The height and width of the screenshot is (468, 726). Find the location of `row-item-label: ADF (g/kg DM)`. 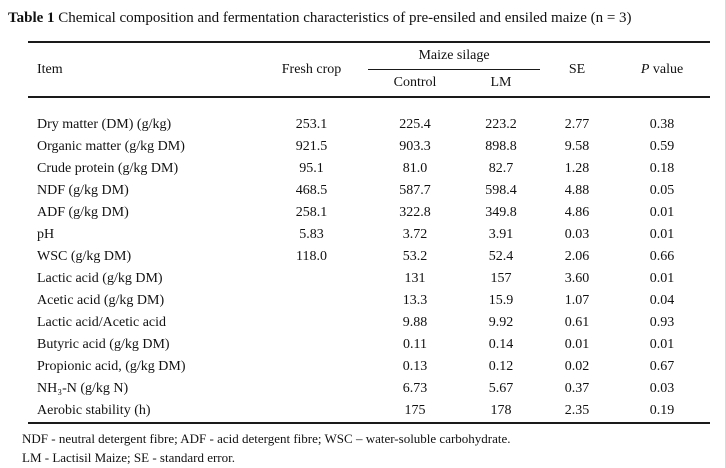

row-item-label: ADF (g/kg DM) is located at coordinates (83, 212).